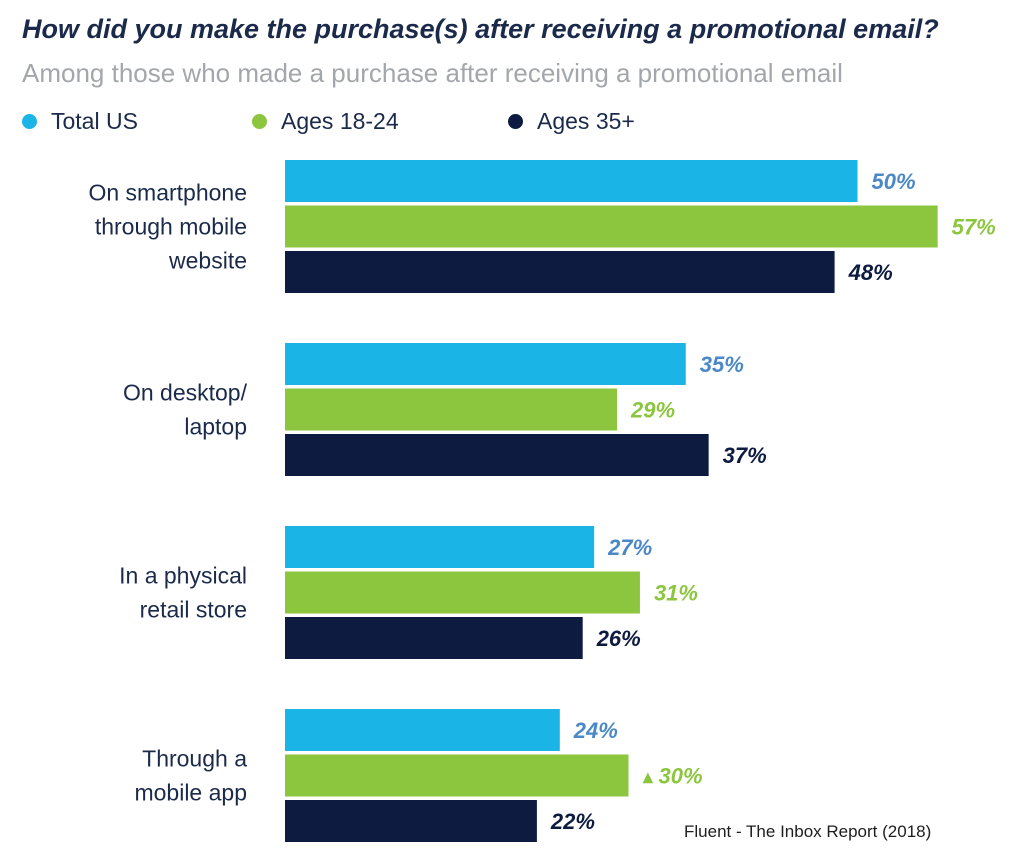 This screenshot has width=1034, height=860. Describe the element at coordinates (94, 120) in the screenshot. I see `legend-label-total-us: Total US` at that location.